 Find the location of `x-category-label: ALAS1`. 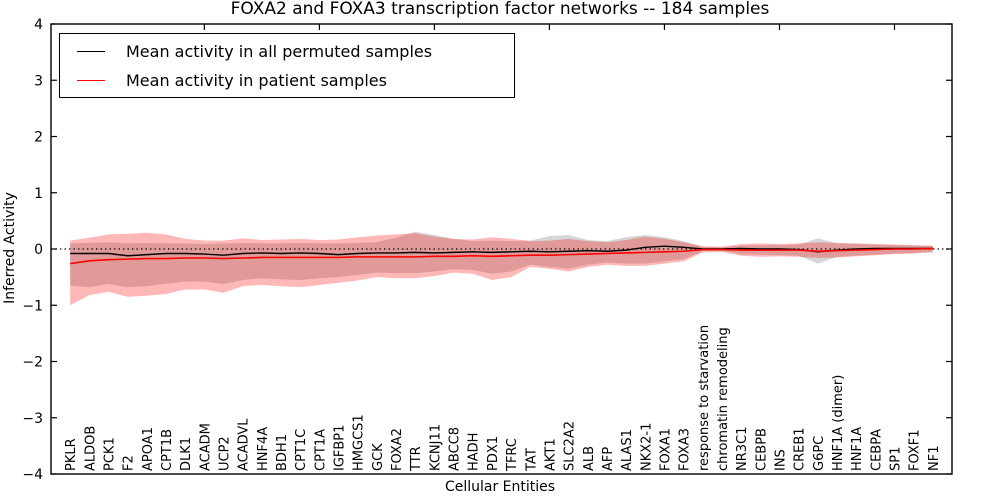

x-category-label: ALAS1 is located at coordinates (627, 450).